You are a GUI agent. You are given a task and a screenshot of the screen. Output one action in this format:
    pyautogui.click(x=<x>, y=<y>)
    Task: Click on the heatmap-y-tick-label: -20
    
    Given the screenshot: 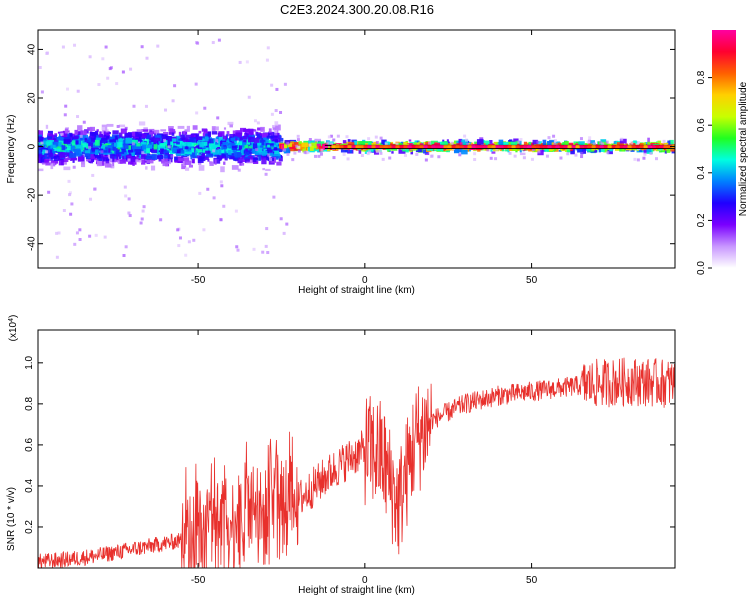 What is the action you would take?
    pyautogui.click(x=32, y=194)
    